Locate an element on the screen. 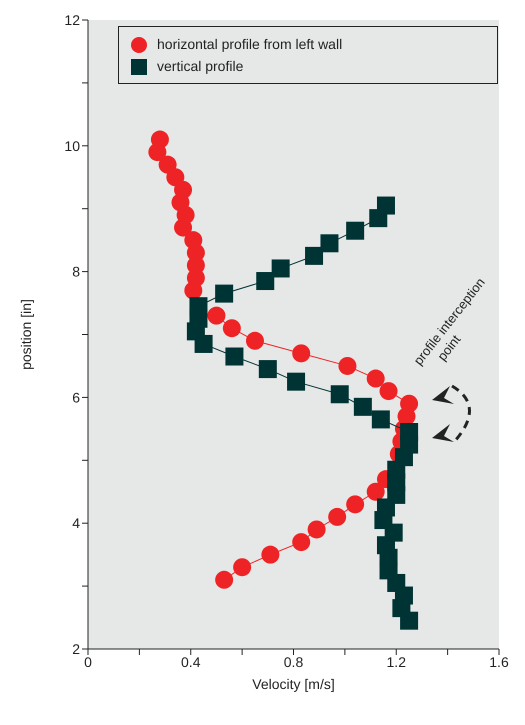  x-tick-label: 0.4 is located at coordinates (191, 662).